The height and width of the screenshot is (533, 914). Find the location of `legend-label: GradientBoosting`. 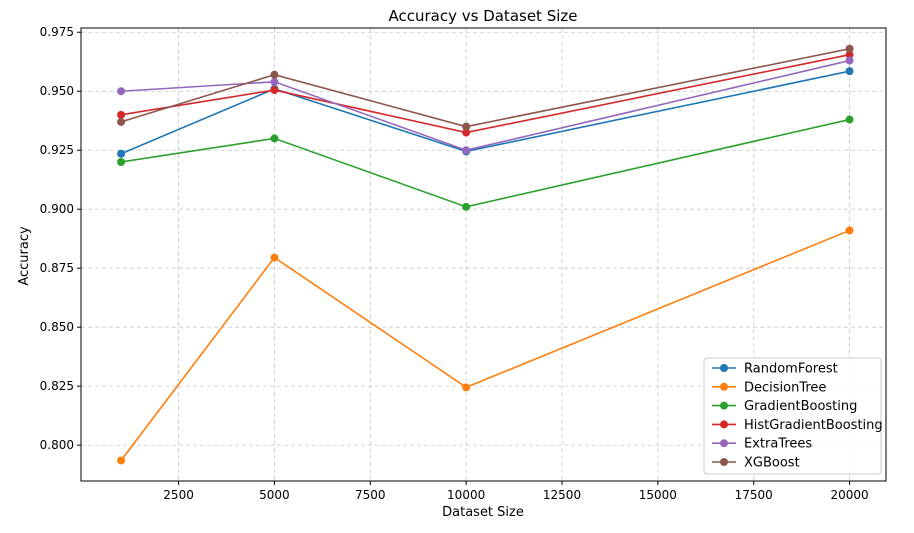

legend-label: GradientBoosting is located at coordinates (800, 406).